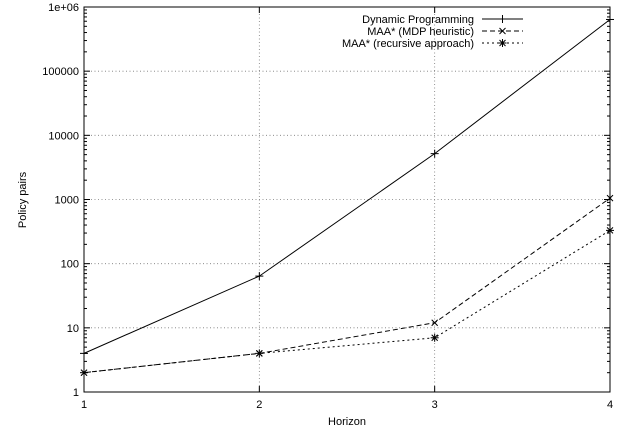  What do you see at coordinates (408, 44) in the screenshot?
I see `legend-label-maa-recursive-approach: MAA* (recursive approach)` at bounding box center [408, 44].